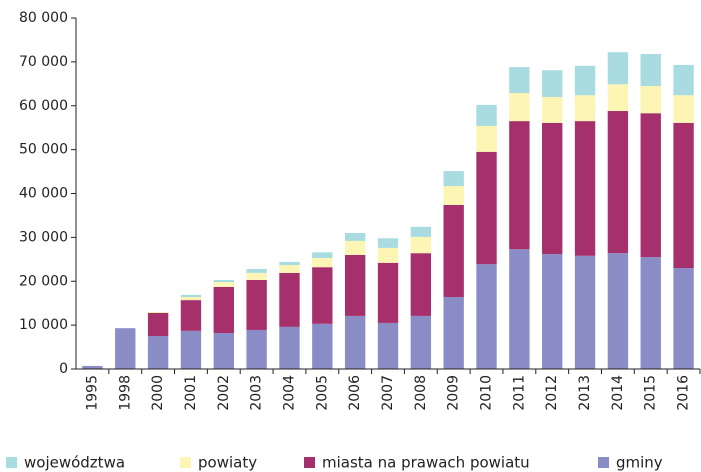 The height and width of the screenshot is (472, 701). I want to click on y-tick-label: 30 000, so click(43, 237).